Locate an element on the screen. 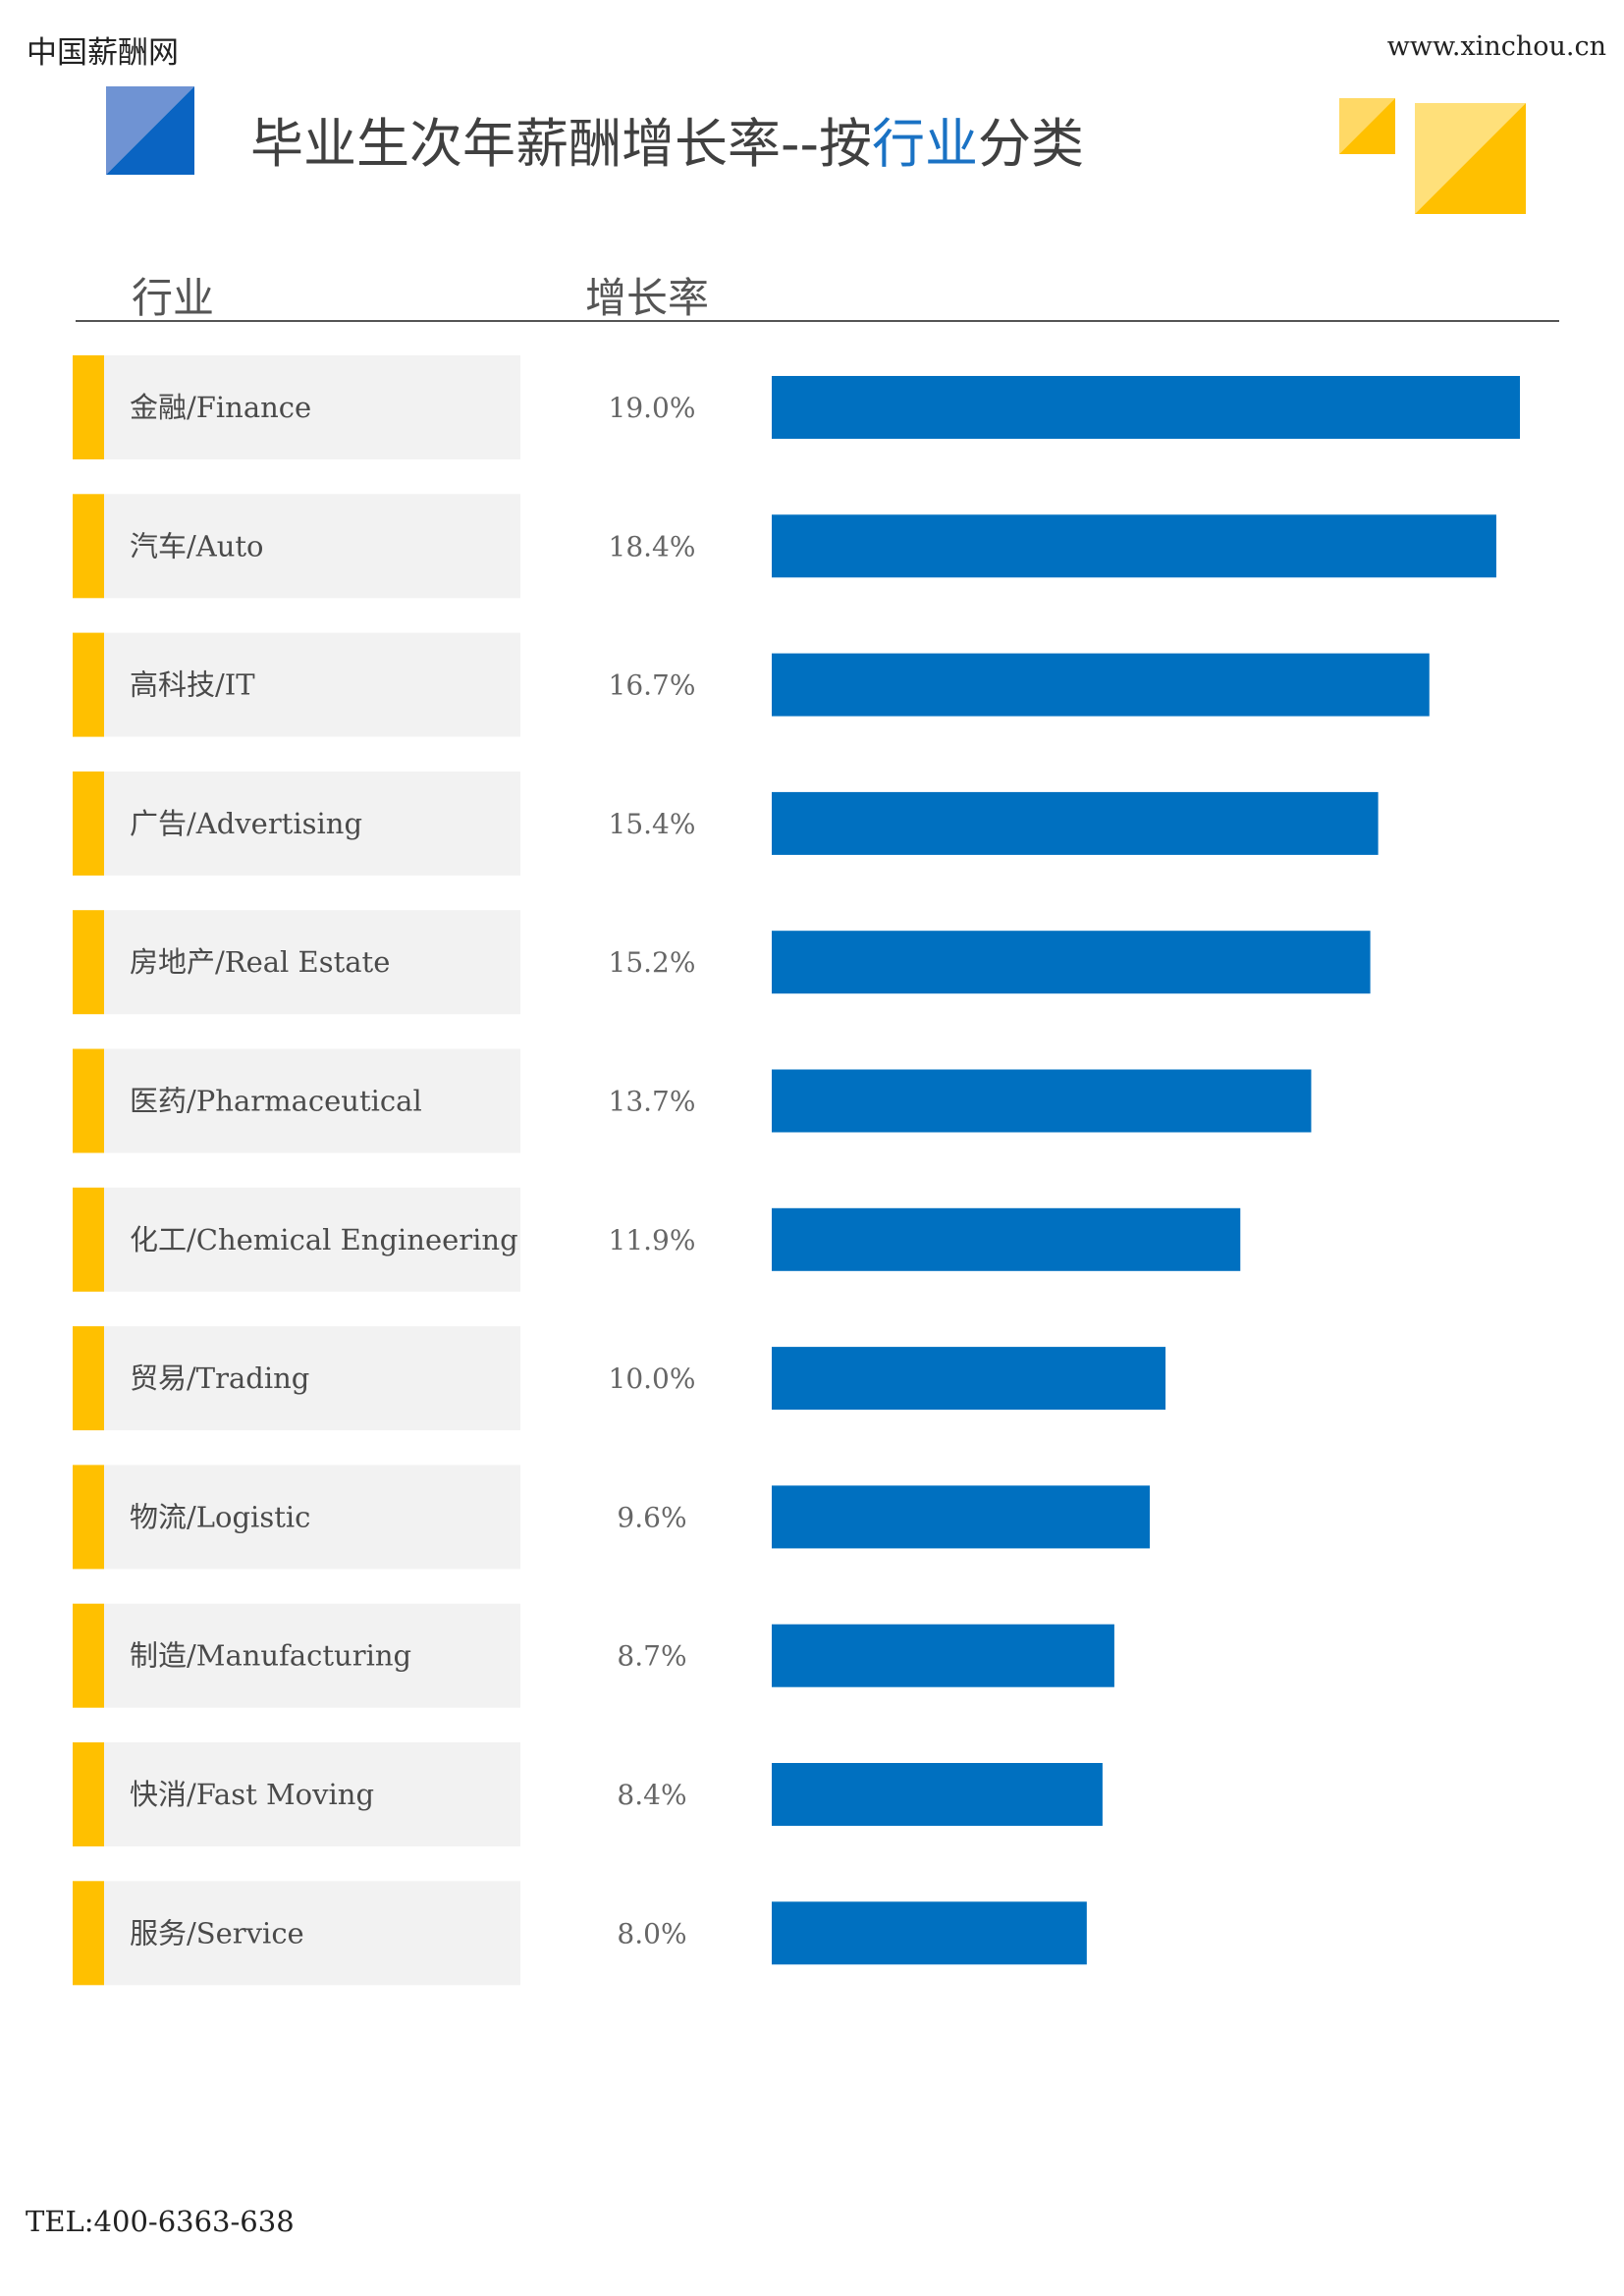 The width and height of the screenshot is (1624, 2296). column-header-rate: 增长率 is located at coordinates (647, 298).